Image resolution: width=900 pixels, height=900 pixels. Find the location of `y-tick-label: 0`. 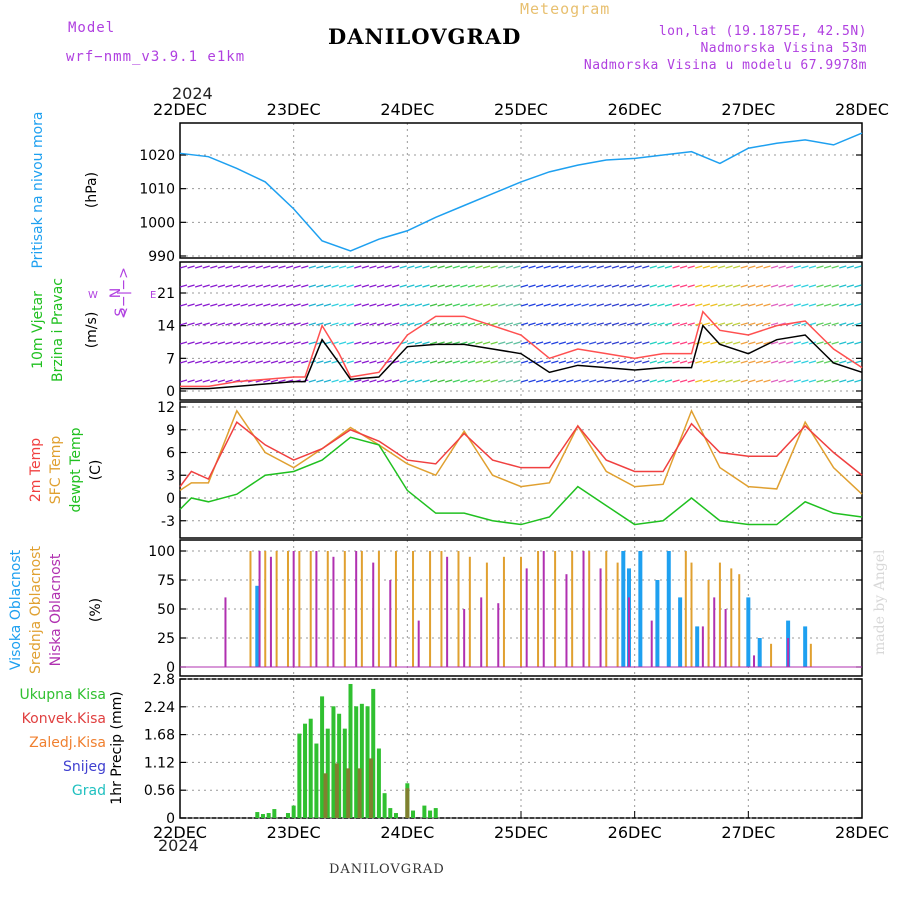

y-tick-label: 0 is located at coordinates (170, 499).